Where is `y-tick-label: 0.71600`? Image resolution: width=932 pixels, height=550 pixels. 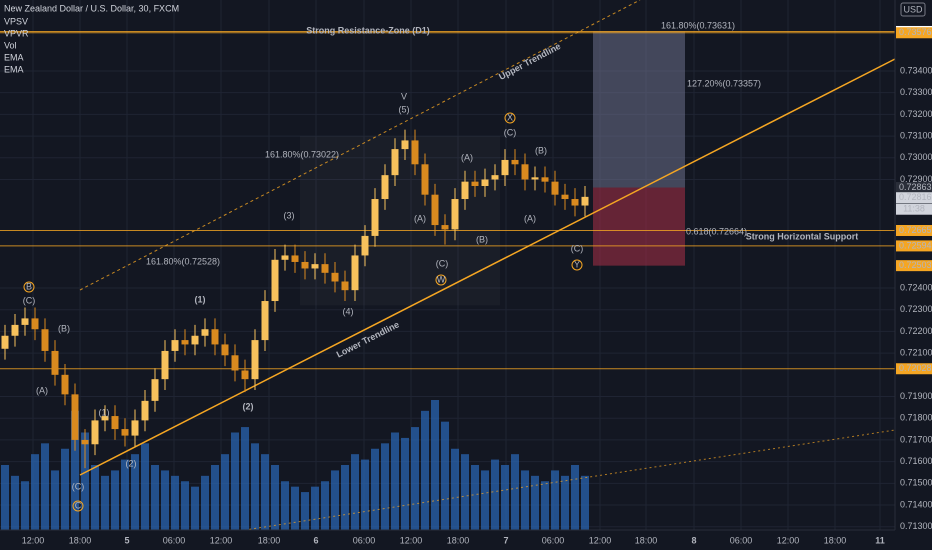
y-tick-label: 0.71600 is located at coordinates (916, 461).